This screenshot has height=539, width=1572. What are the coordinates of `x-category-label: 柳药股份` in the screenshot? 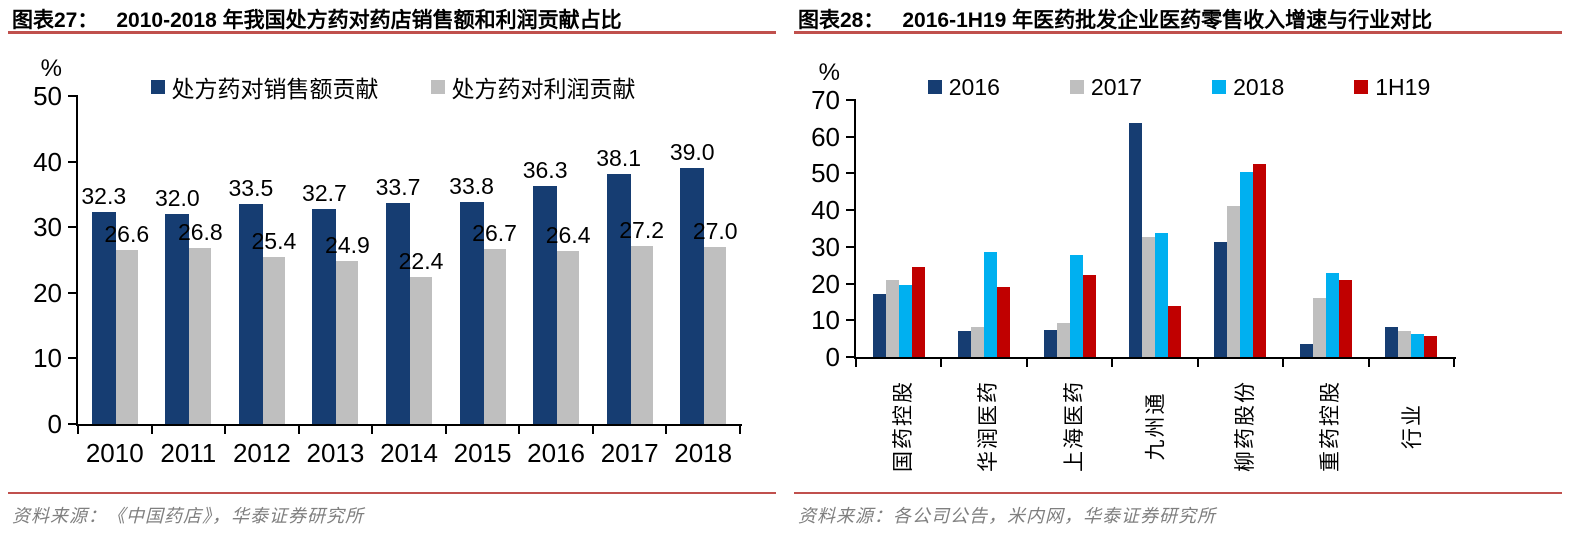 It's located at (1245, 426).